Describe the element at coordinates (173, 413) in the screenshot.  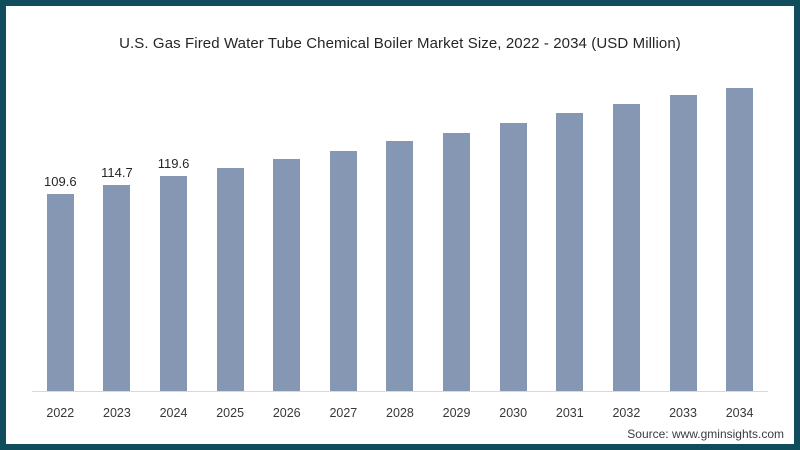
I see `x-axis-label-2024: 2024` at that location.